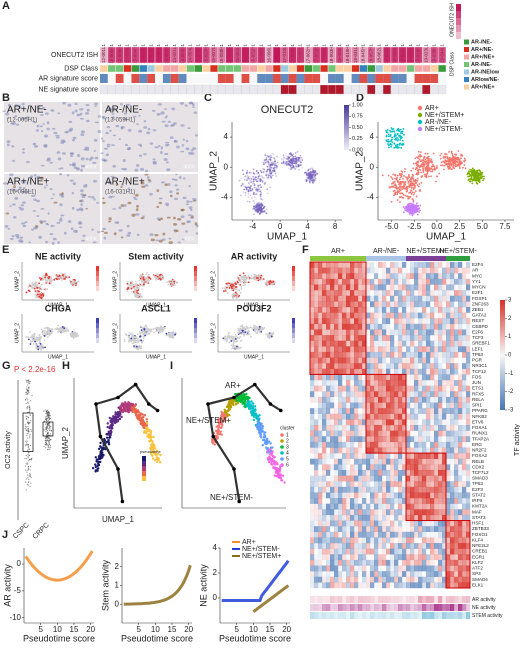 Image resolution: width=520 pixels, height=649 pixels. I want to click on y-axis-label: UMAP_2, so click(213, 333).